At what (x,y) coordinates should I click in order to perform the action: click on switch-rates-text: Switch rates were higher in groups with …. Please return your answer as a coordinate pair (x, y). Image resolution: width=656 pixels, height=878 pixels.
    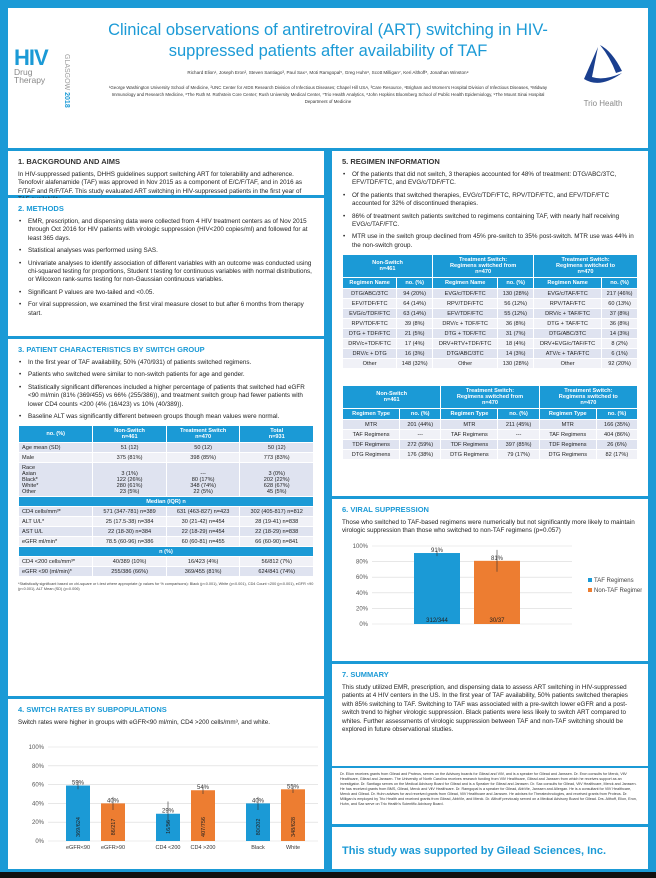
    Looking at the image, I should click on (144, 722).